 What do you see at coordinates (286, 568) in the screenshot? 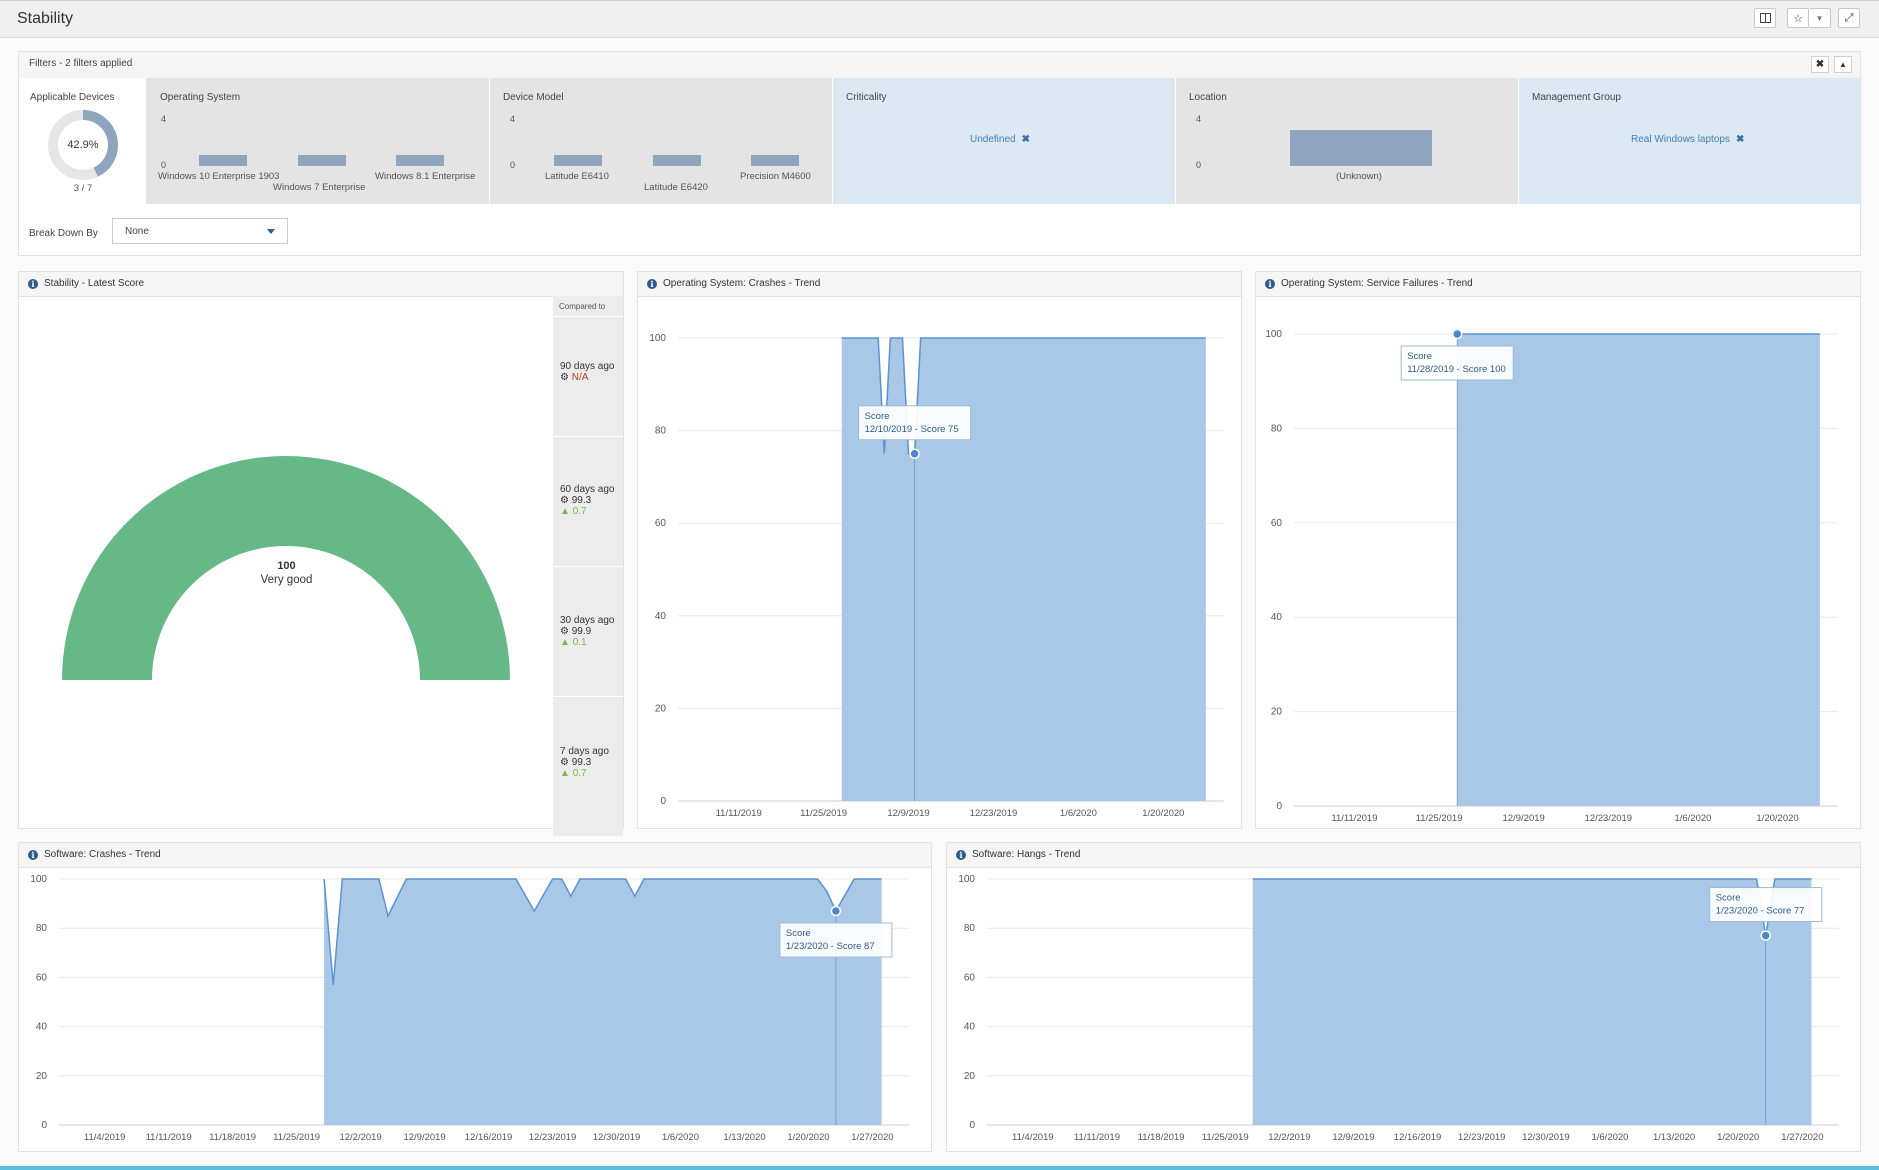
I see `gauge-arc` at bounding box center [286, 568].